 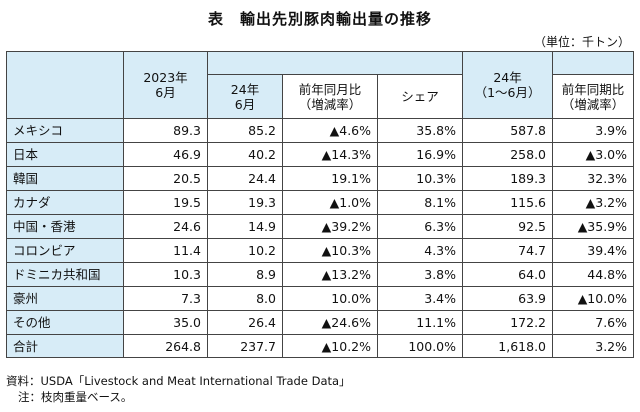 I want to click on value-cell-yoy: ▲10.2%, so click(x=330, y=346).